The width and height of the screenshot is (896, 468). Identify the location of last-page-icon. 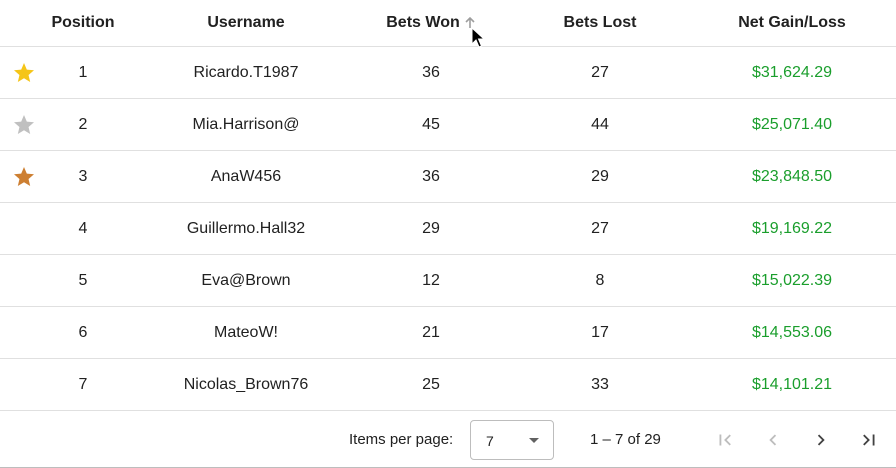
(869, 440).